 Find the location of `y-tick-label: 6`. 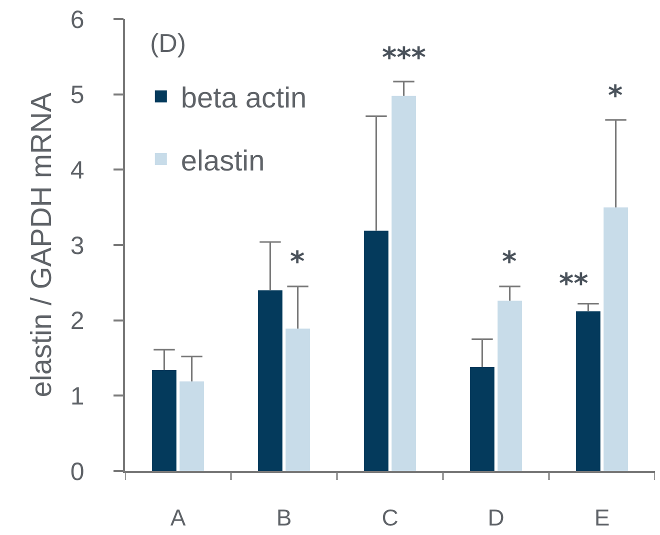

y-tick-label: 6 is located at coordinates (77, 20).